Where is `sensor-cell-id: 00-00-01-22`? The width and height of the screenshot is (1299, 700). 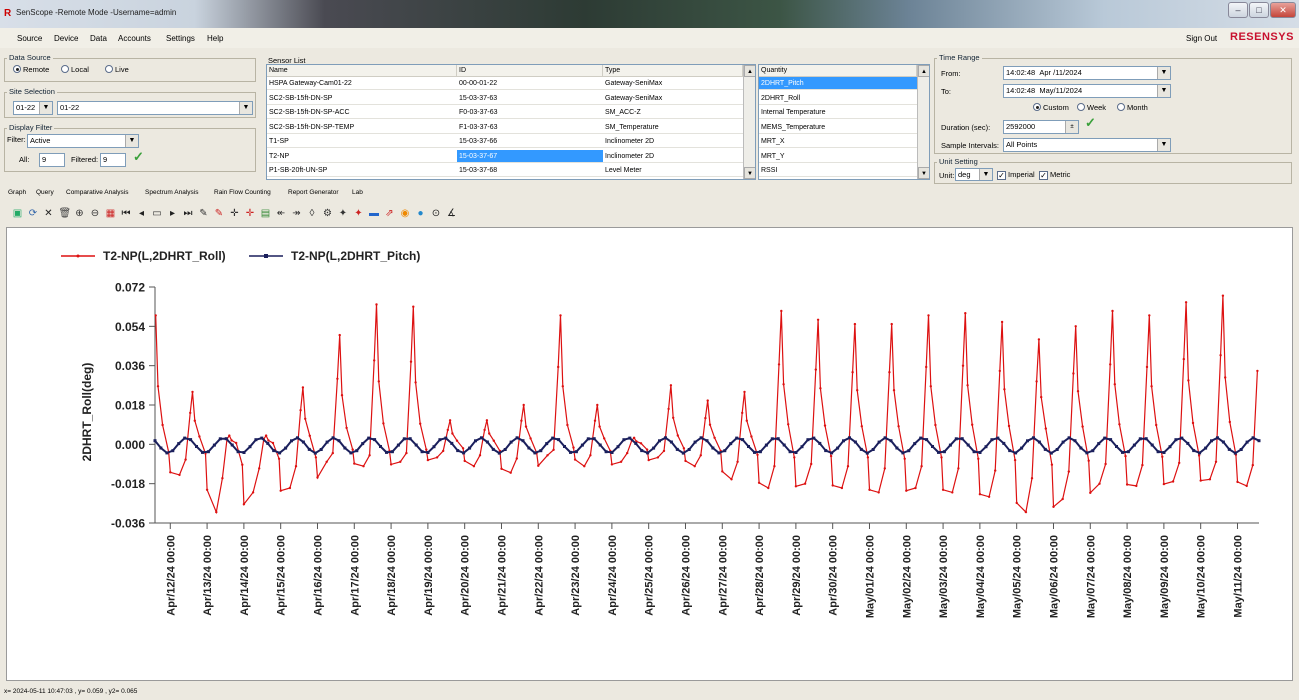 sensor-cell-id: 00-00-01-22 is located at coordinates (530, 83).